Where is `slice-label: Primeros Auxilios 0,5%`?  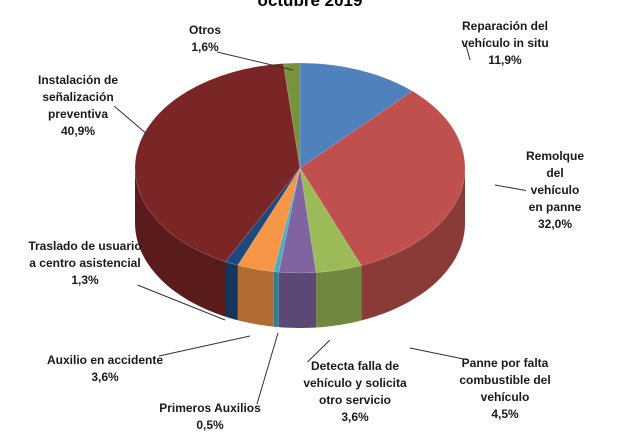 slice-label: Primeros Auxilios 0,5% is located at coordinates (210, 417).